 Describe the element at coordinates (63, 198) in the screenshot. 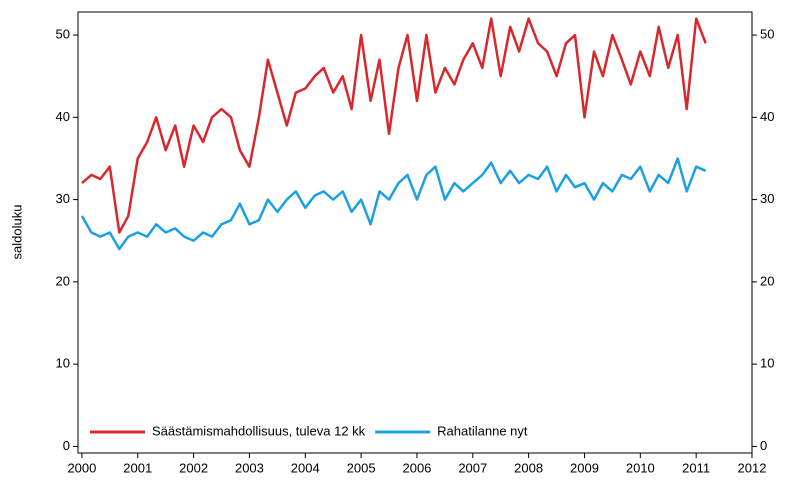

I see `y-tick-label: 30` at that location.